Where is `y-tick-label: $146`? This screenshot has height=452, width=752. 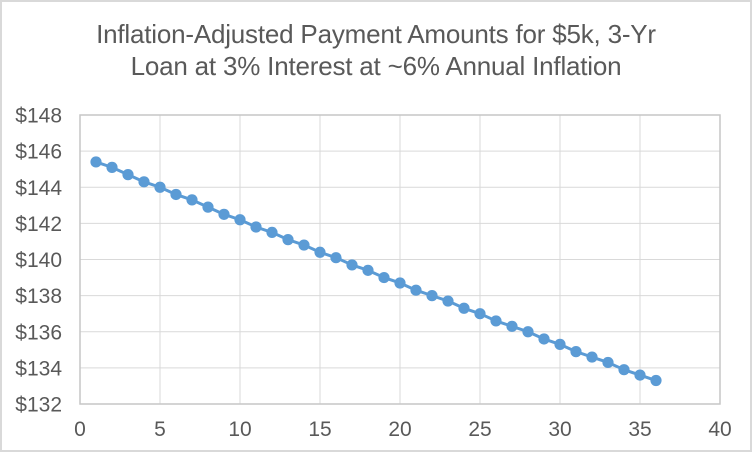
y-tick-label: $146 is located at coordinates (38, 152).